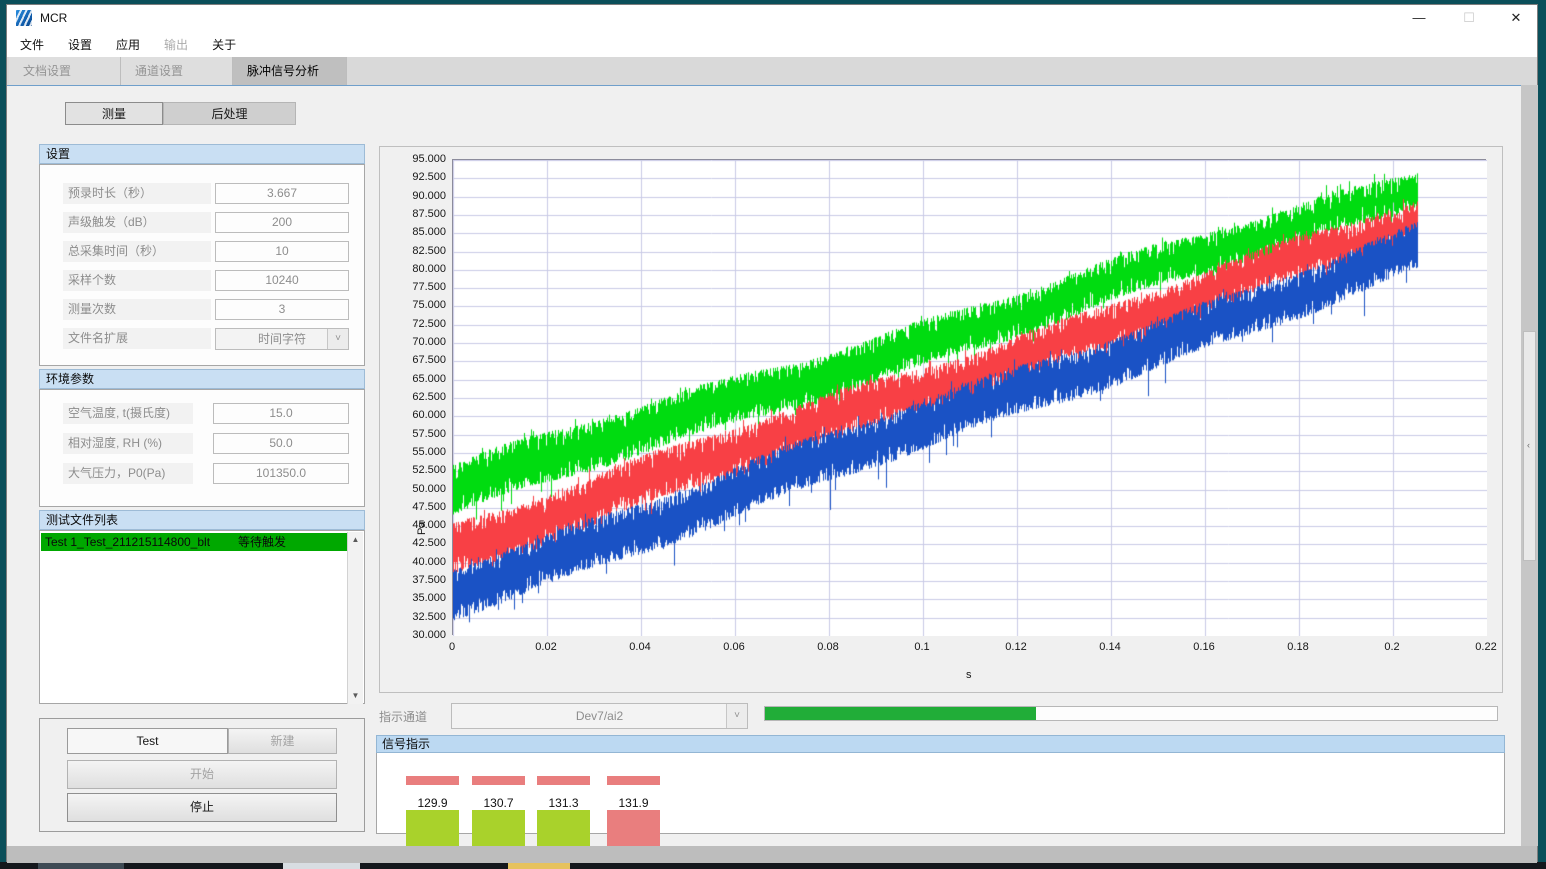  I want to click on filename-extension-label: 文件名扩展, so click(137, 338).